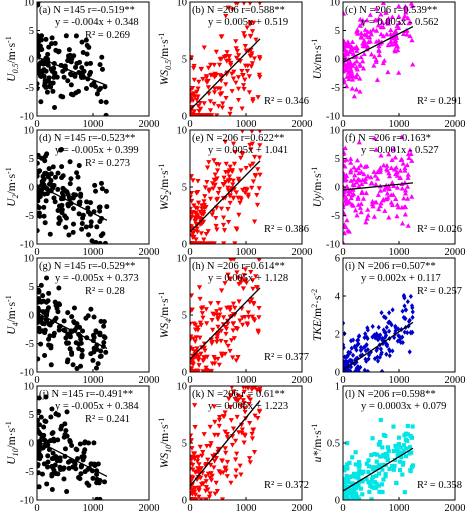  What do you see at coordinates (29, 472) in the screenshot?
I see `y-tick-label: -5` at bounding box center [29, 472].